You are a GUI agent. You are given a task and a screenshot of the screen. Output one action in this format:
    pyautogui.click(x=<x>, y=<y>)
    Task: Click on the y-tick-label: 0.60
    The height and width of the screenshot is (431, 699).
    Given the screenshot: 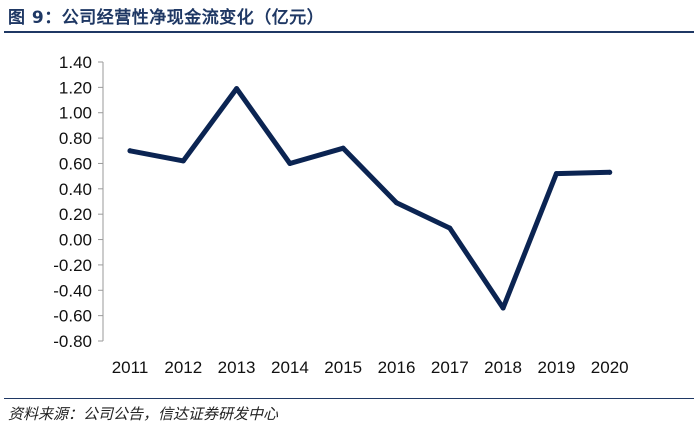 What is the action you would take?
    pyautogui.click(x=75, y=163)
    